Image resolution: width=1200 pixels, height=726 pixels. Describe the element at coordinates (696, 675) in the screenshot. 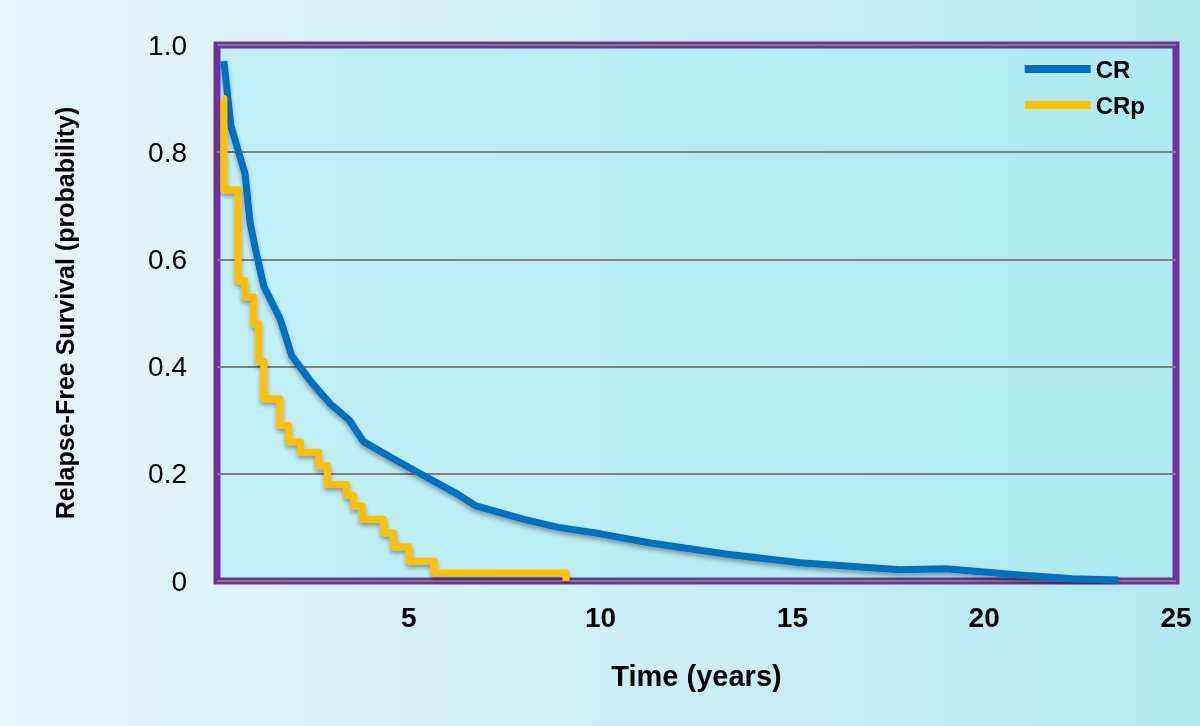

I see `x-axis-title: Time (years)` at that location.